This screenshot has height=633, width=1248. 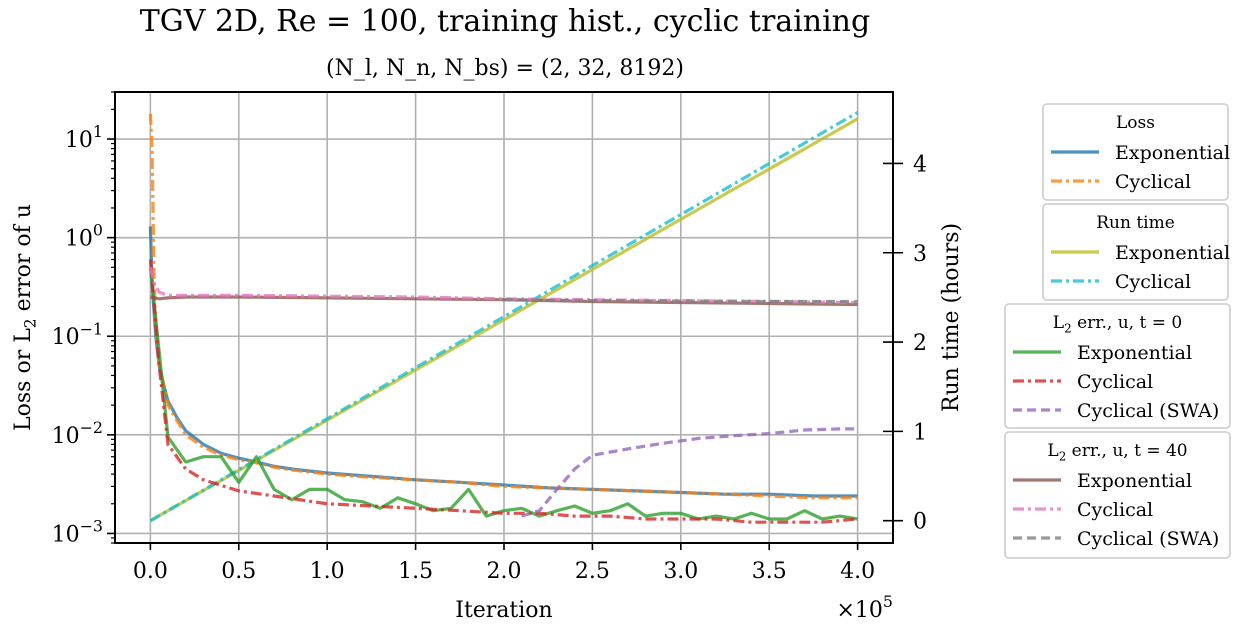 I want to click on x-tick-label: 1.5, so click(x=415, y=571).